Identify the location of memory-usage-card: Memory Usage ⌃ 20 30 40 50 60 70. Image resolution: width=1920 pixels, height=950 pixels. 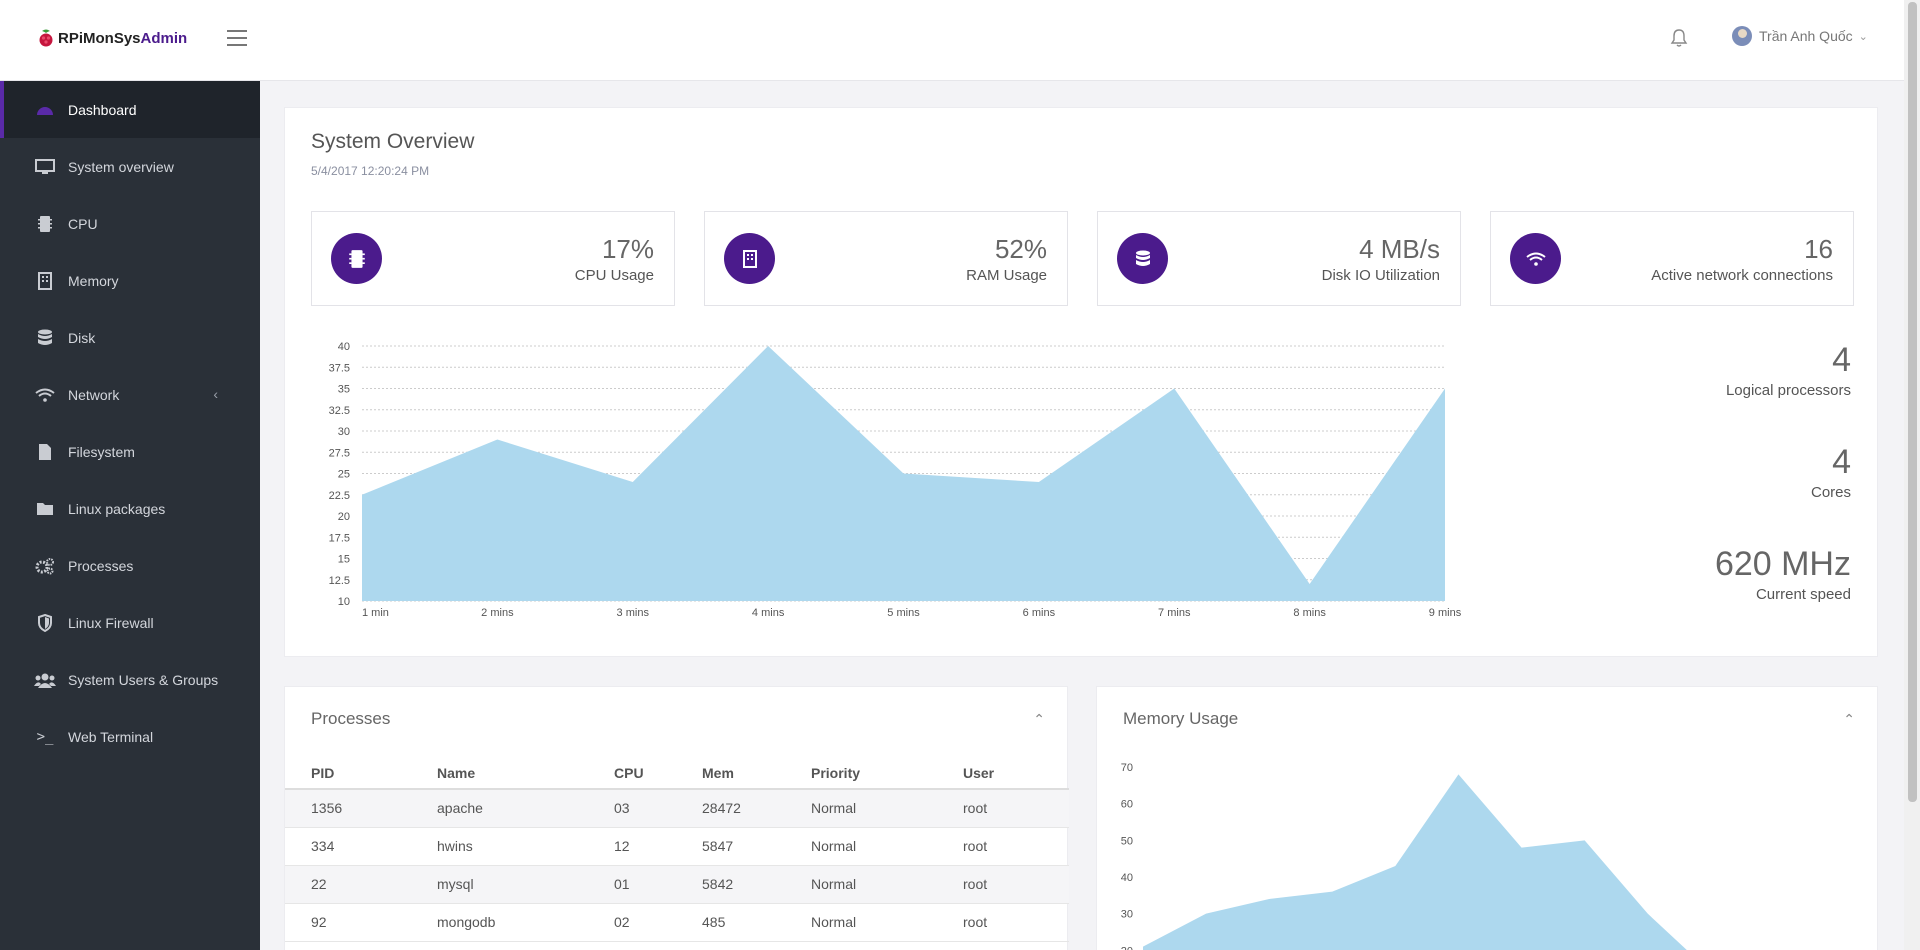
(1487, 818).